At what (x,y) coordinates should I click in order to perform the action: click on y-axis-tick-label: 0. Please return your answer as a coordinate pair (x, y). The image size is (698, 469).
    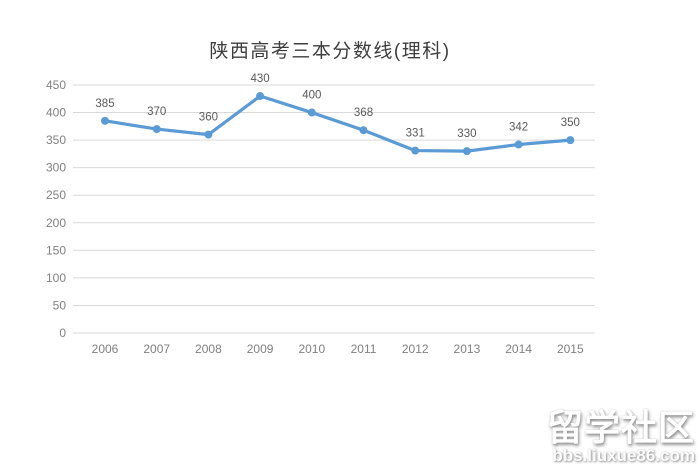
    Looking at the image, I should click on (62, 333).